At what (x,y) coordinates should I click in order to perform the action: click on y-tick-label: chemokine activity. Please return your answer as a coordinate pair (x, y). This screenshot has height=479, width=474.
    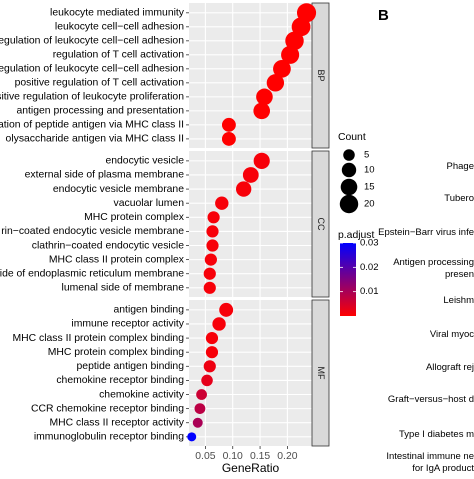
    Looking at the image, I should click on (142, 394).